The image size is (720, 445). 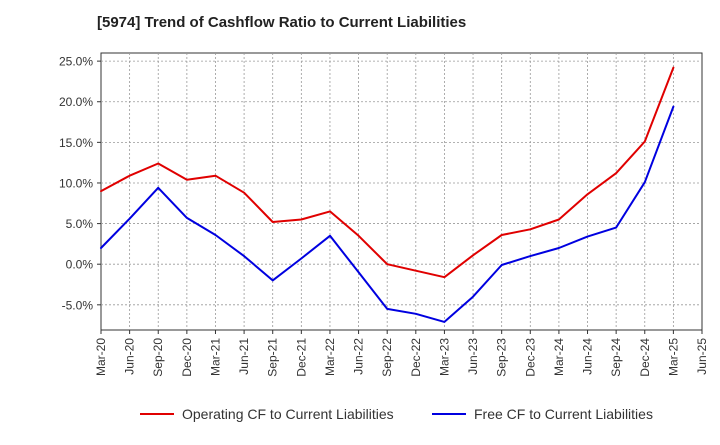 I want to click on x-tick-label: Sep-24, so click(x=616, y=357).